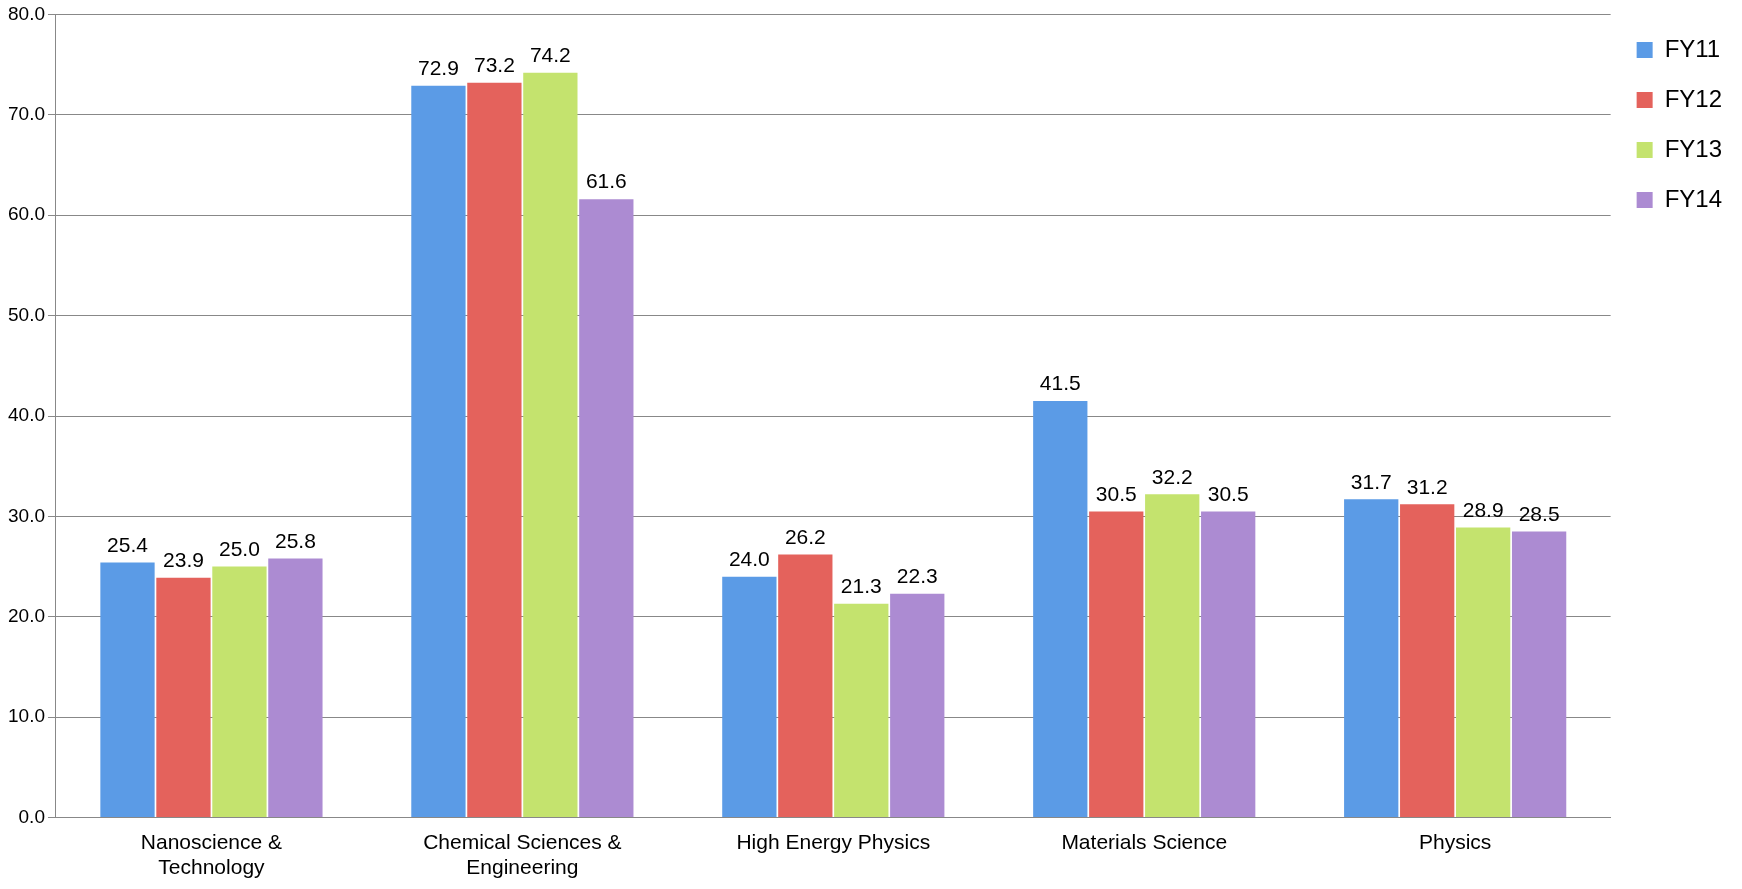  I want to click on data-label: 31.7, so click(1371, 481).